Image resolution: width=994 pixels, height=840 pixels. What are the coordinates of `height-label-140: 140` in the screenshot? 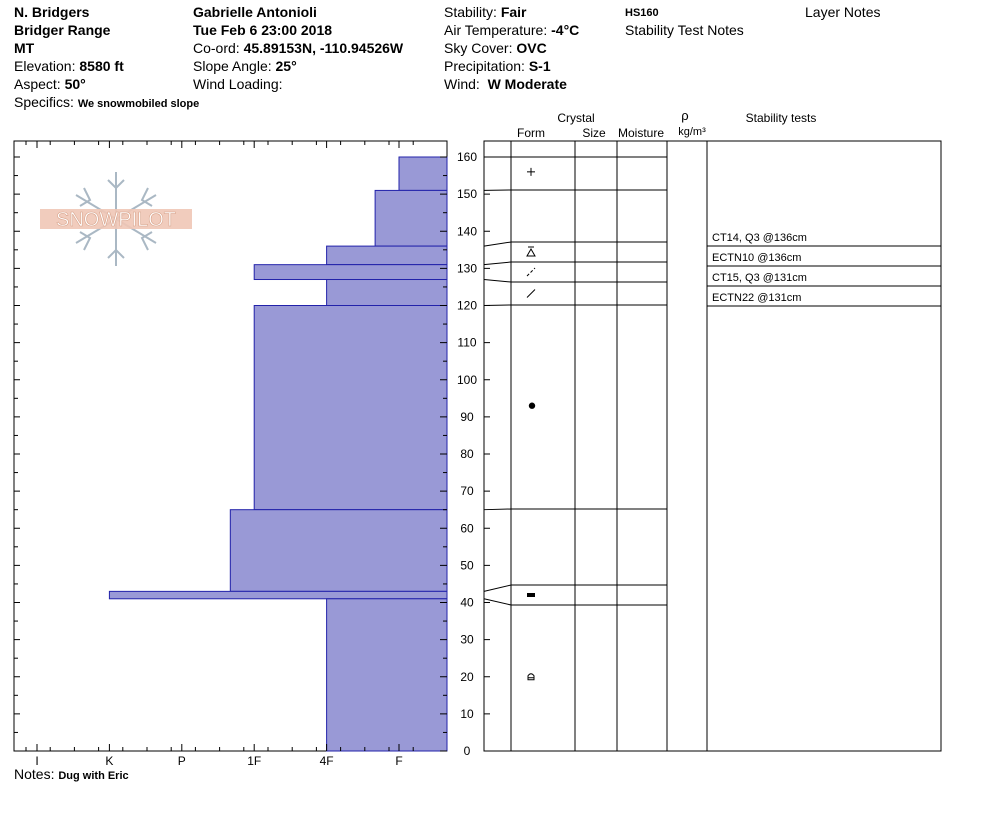 It's located at (467, 231).